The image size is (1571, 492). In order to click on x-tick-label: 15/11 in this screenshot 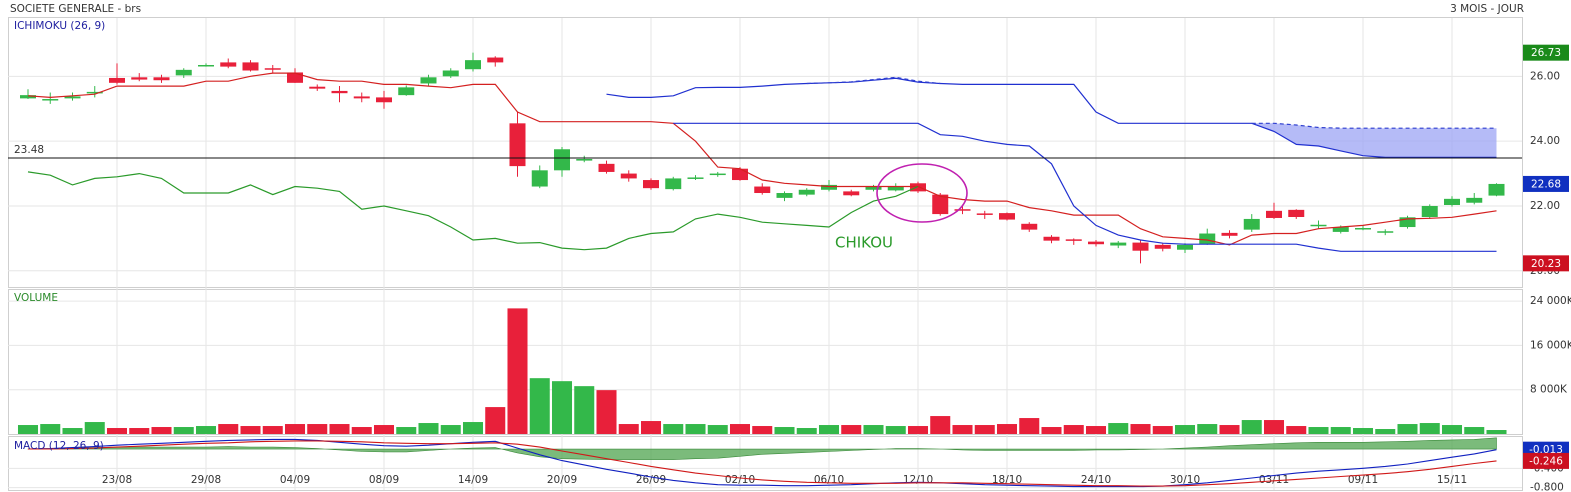, I will do `click(1452, 480)`.